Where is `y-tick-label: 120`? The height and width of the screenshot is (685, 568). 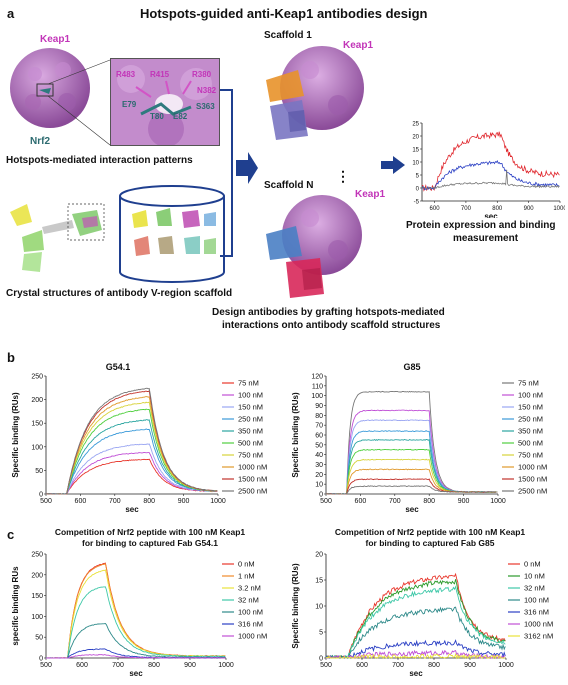 y-tick-label: 120 is located at coordinates (317, 377).